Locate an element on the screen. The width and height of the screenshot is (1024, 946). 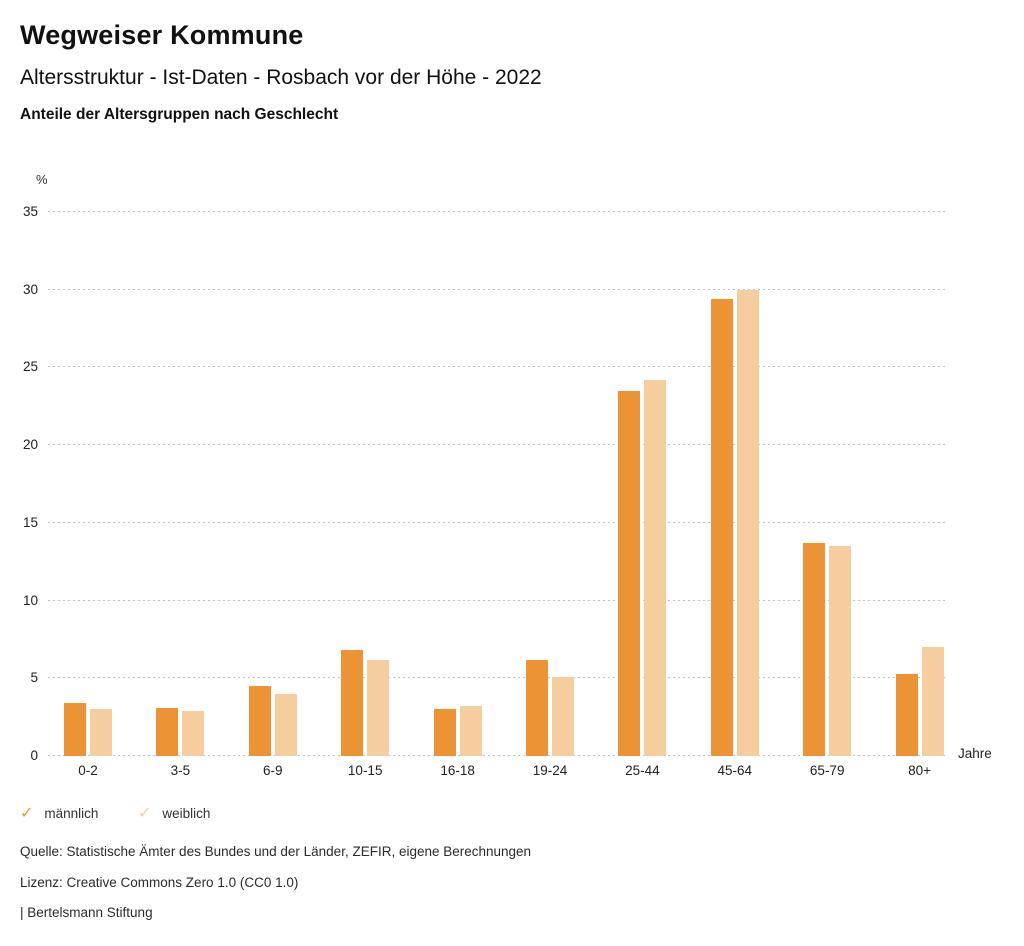
x-tick-label-3-5: 3-5 is located at coordinates (180, 770).